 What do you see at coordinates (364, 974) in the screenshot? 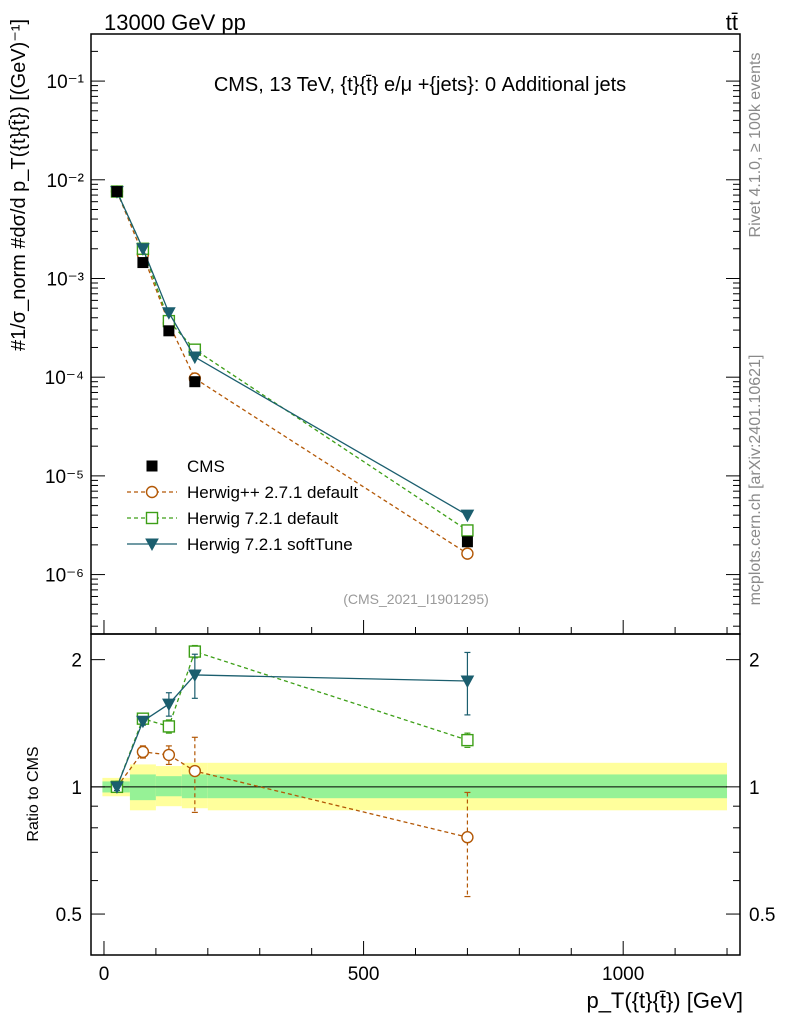
I see `x-tick-label: 500` at bounding box center [364, 974].